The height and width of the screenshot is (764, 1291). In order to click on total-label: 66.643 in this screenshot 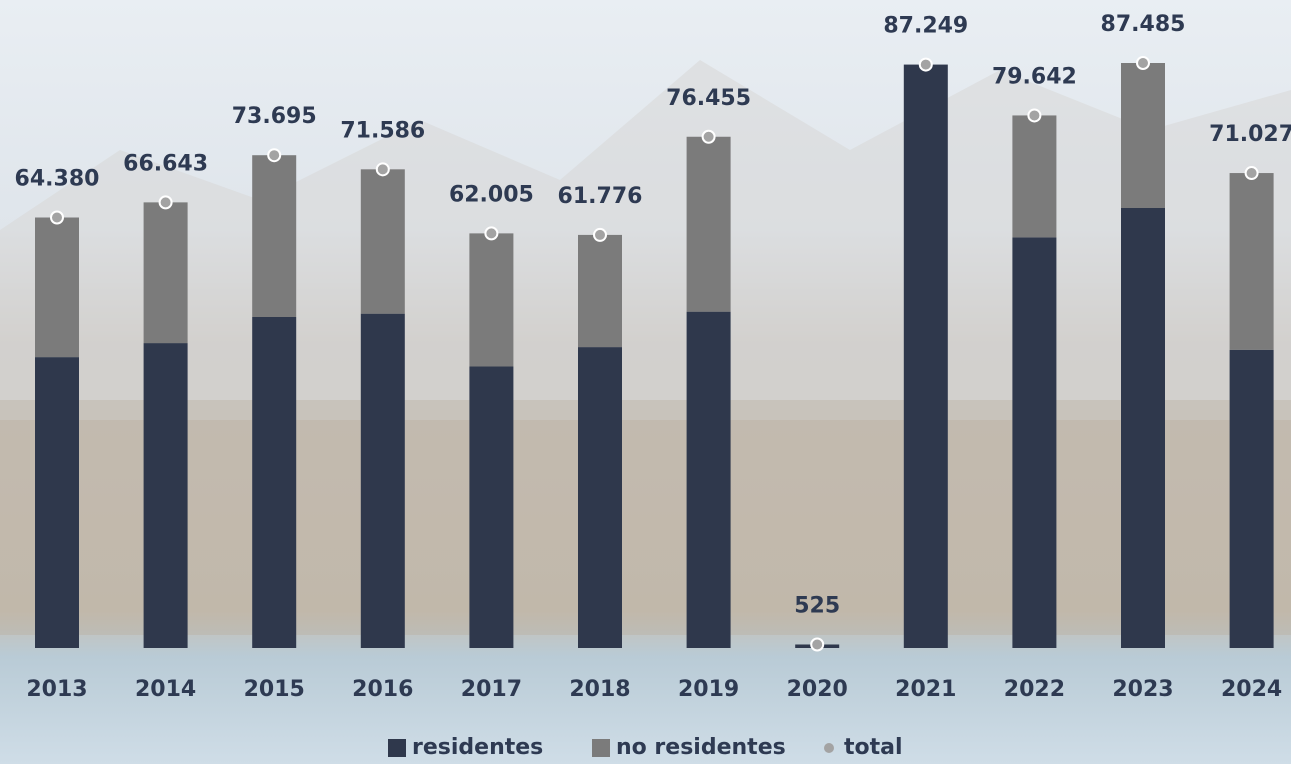, I will do `click(165, 163)`.